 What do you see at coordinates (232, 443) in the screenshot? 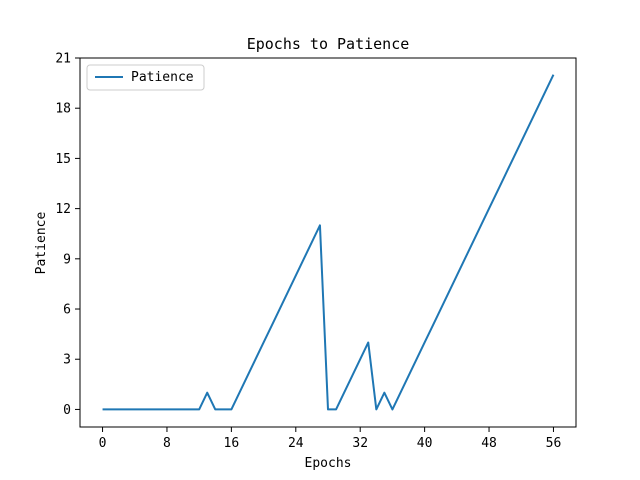
I see `x-tick-label: 16` at bounding box center [232, 443].